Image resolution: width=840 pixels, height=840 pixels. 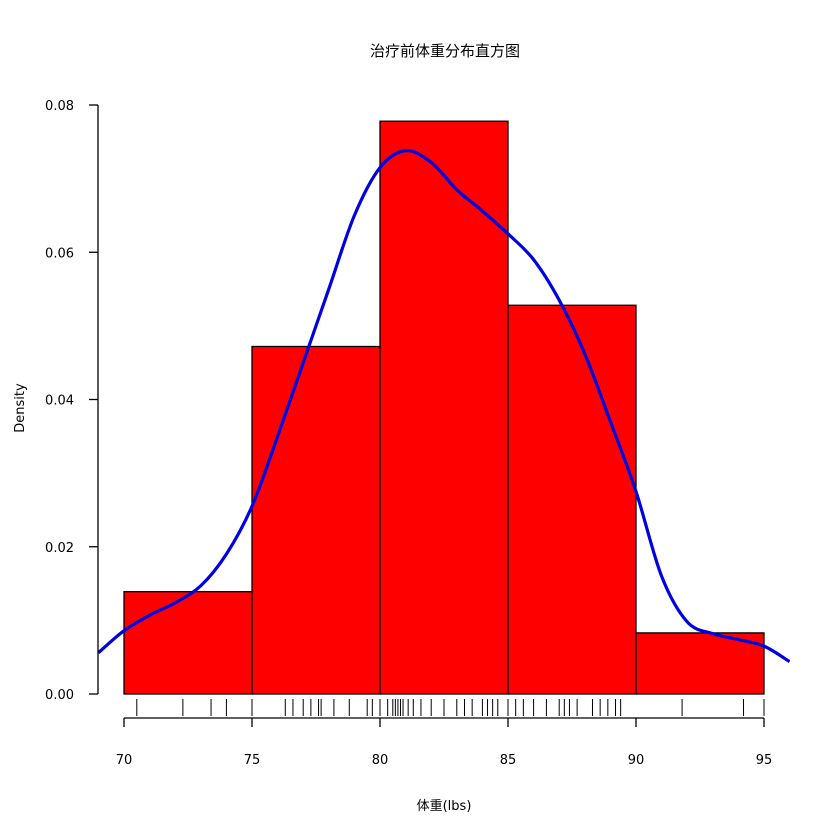 I want to click on x-axis-label: 体重(lbs), so click(x=444, y=806).